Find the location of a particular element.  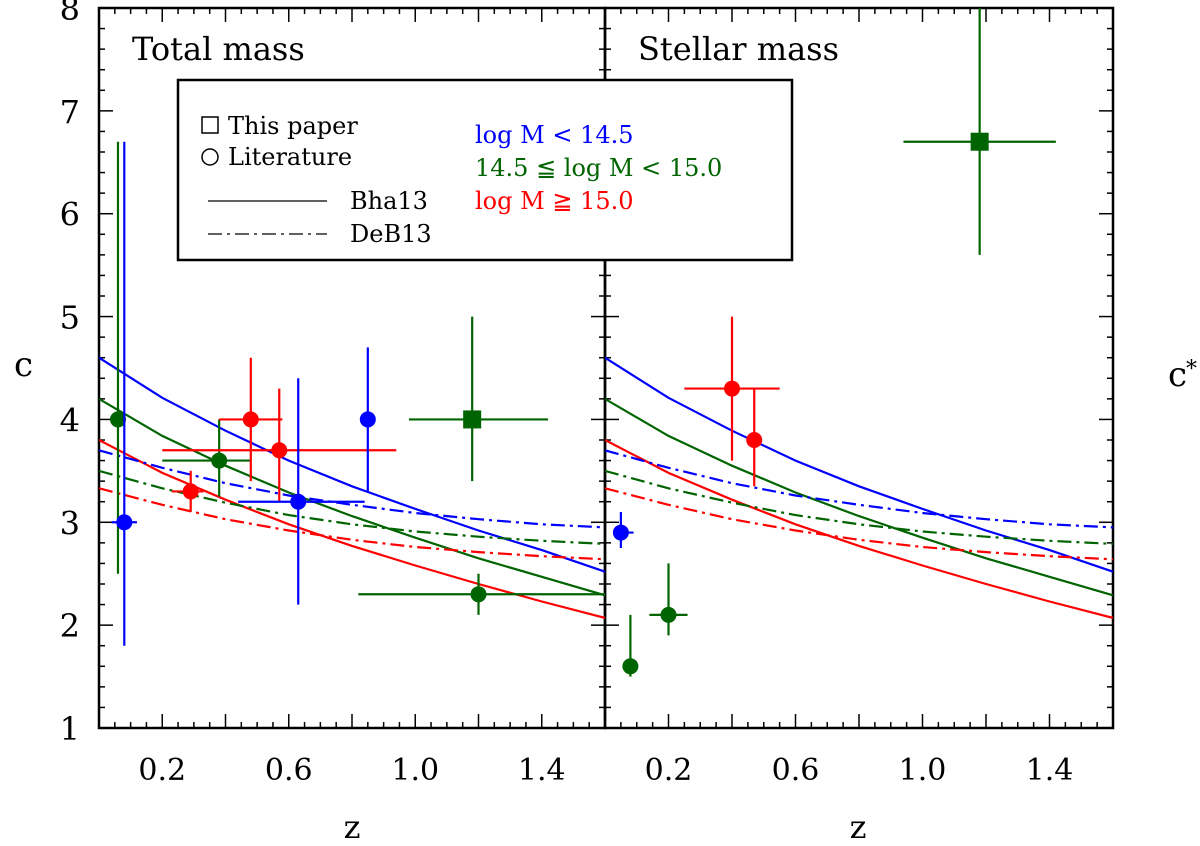

y-tick-label: 5 is located at coordinates (70, 318).